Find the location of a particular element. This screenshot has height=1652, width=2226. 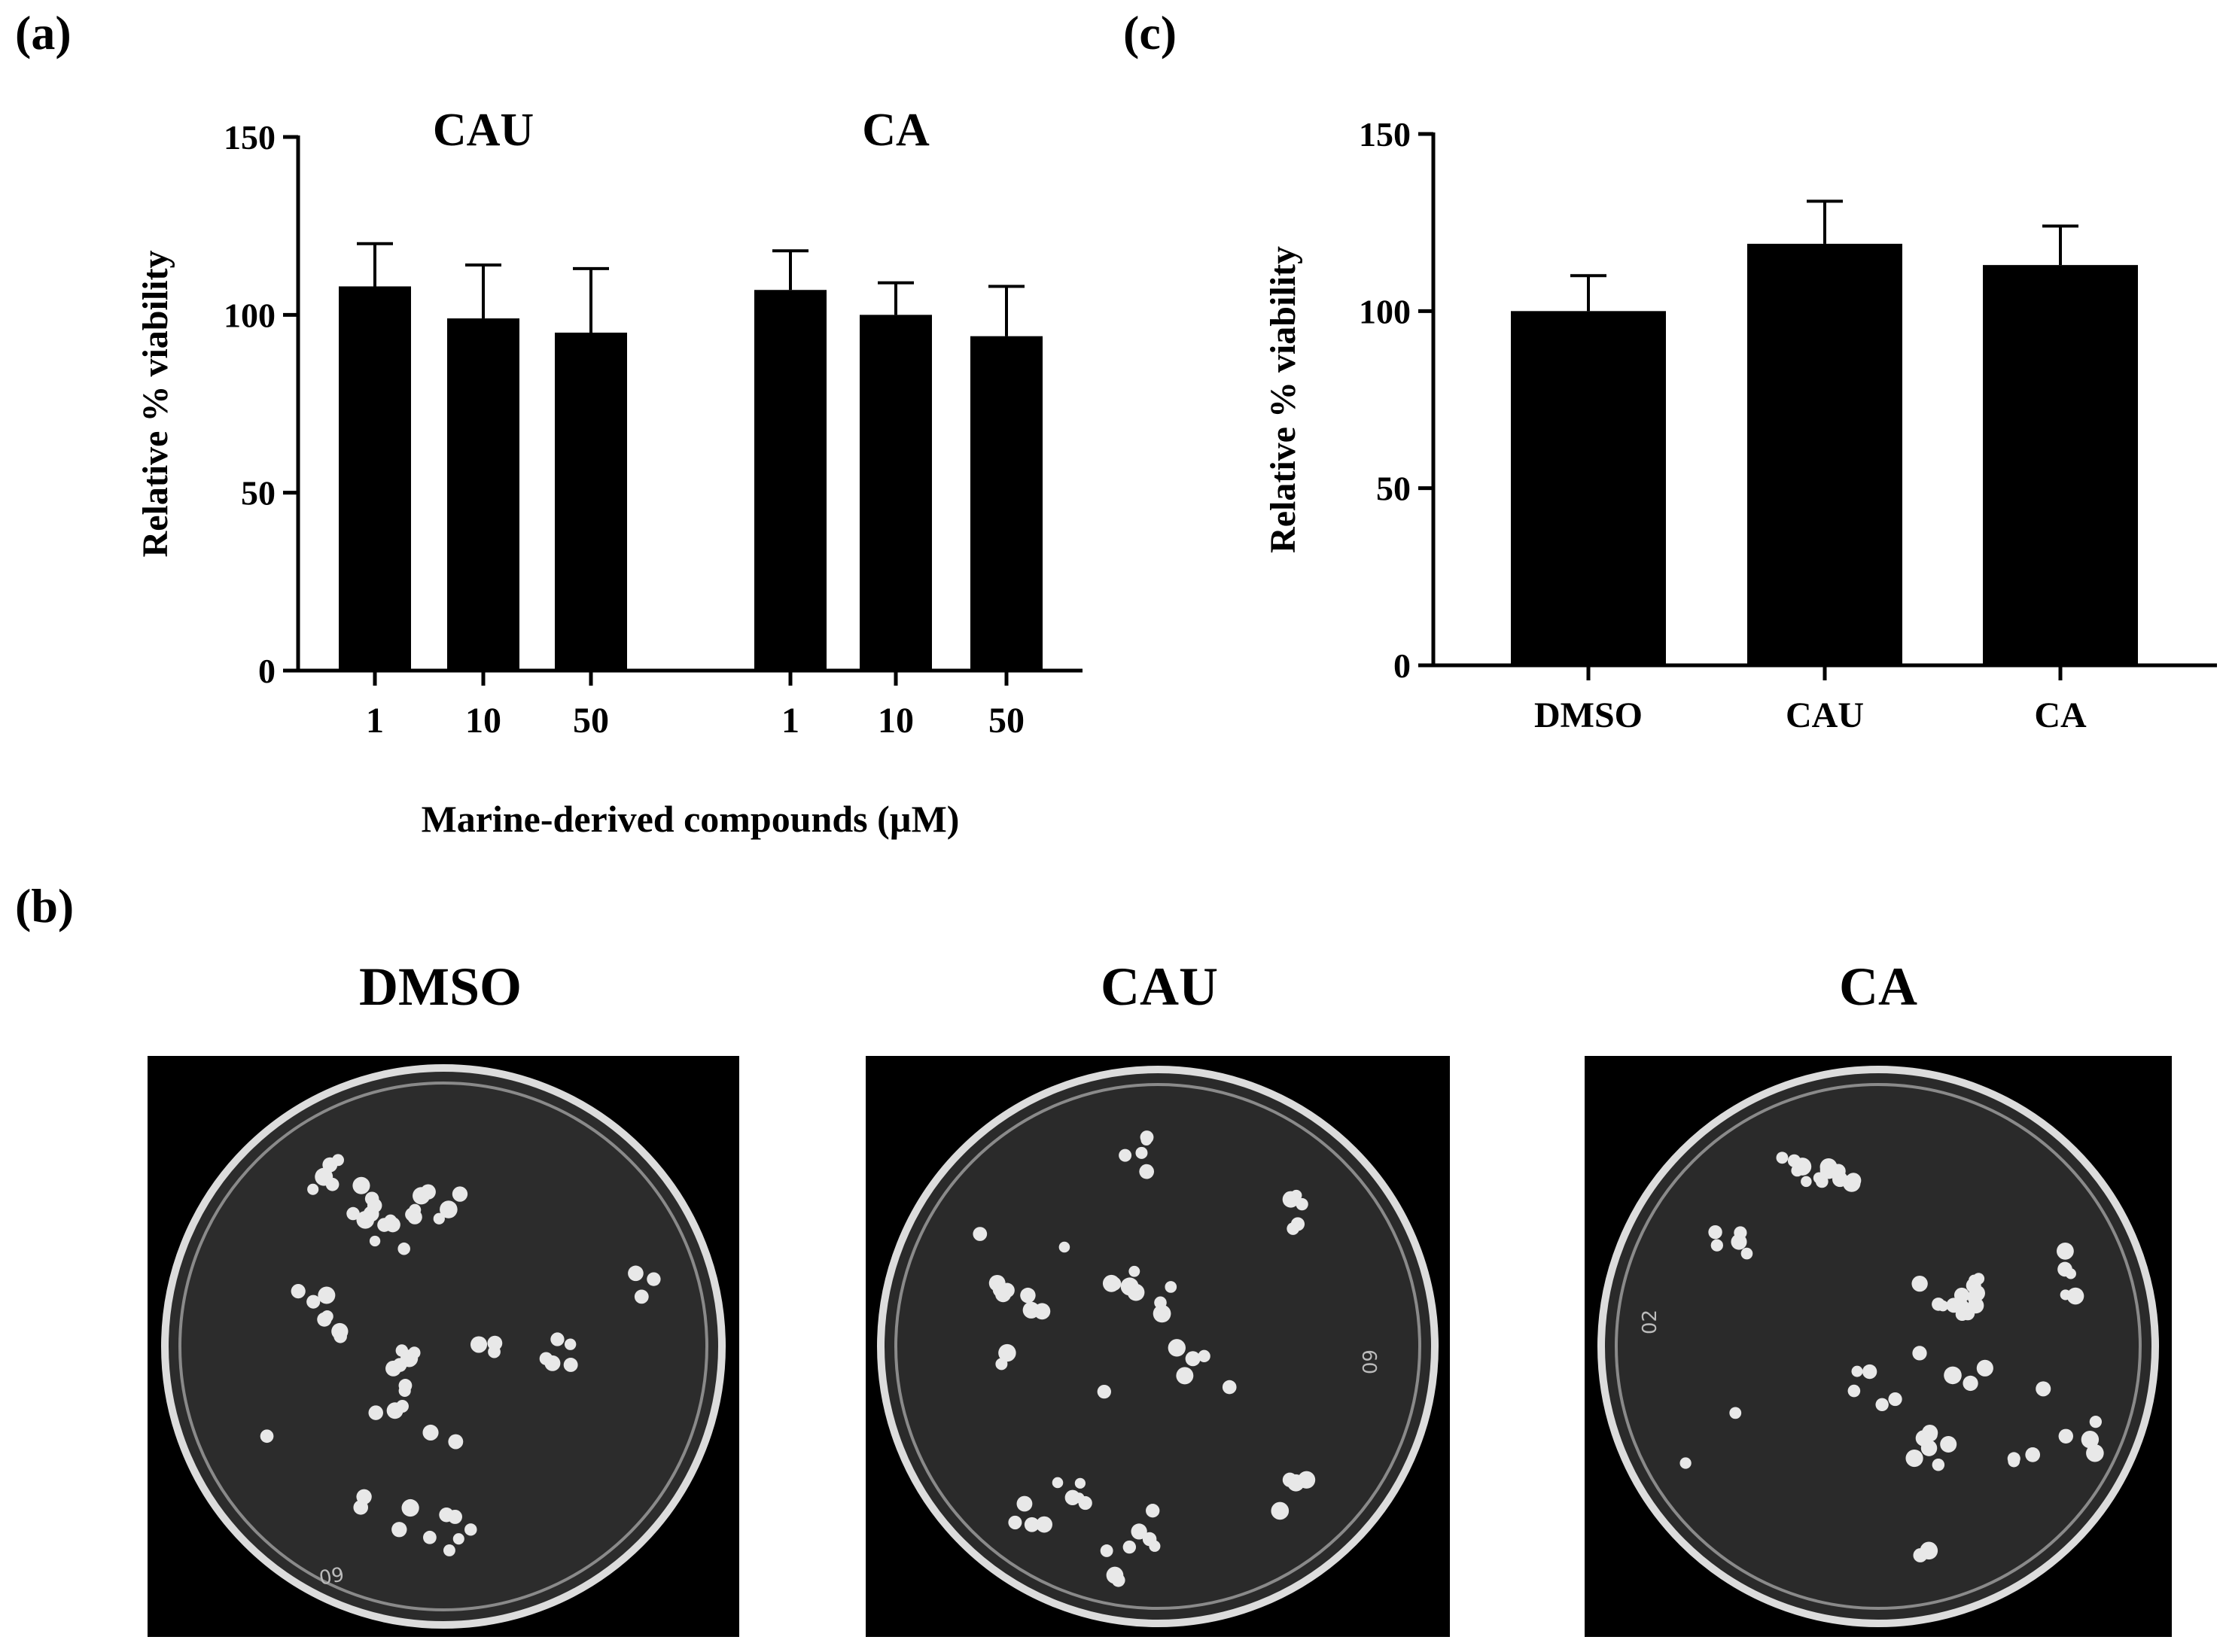

x-tick-label: 1 is located at coordinates (375, 721).